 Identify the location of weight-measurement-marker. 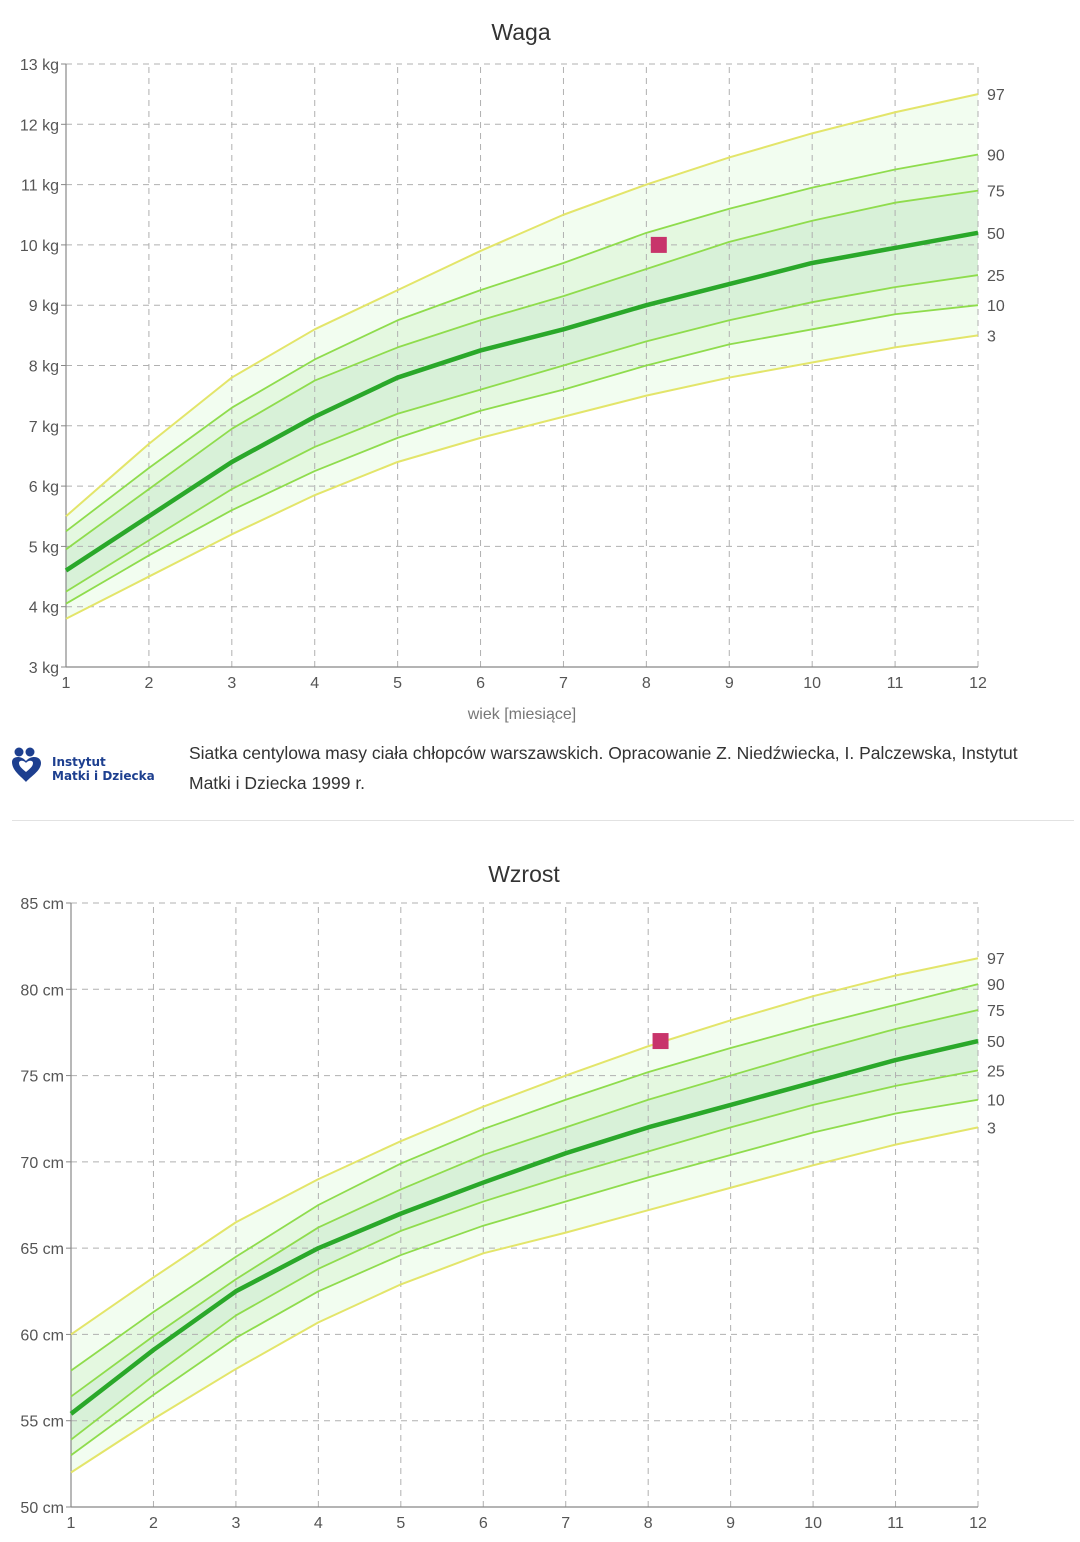
(658, 244).